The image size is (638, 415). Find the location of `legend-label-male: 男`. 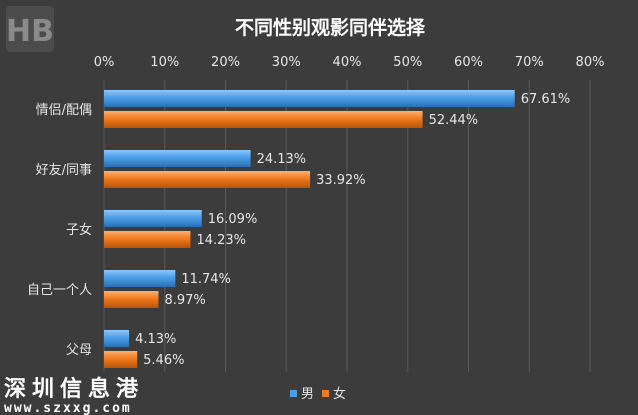

legend-label-male: 男 is located at coordinates (307, 394).